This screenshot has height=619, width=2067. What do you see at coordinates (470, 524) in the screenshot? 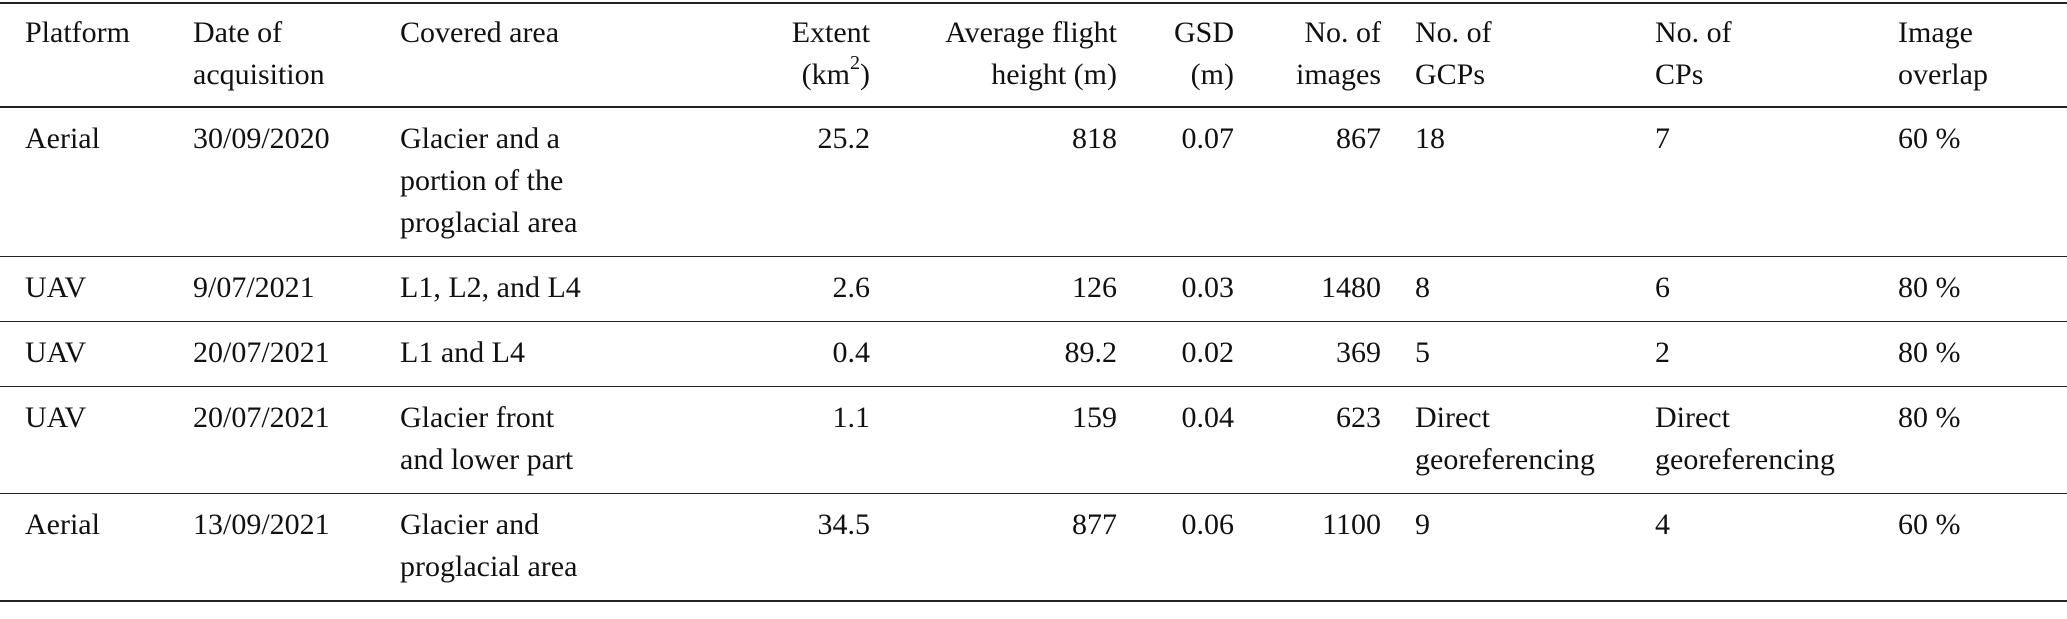
I see `cell-covered-area-line: Glacier and` at bounding box center [470, 524].